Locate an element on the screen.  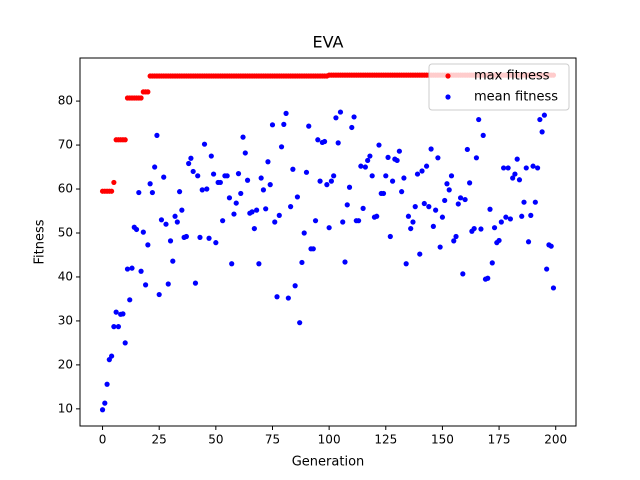
x-tick-label: 25 is located at coordinates (159, 440).